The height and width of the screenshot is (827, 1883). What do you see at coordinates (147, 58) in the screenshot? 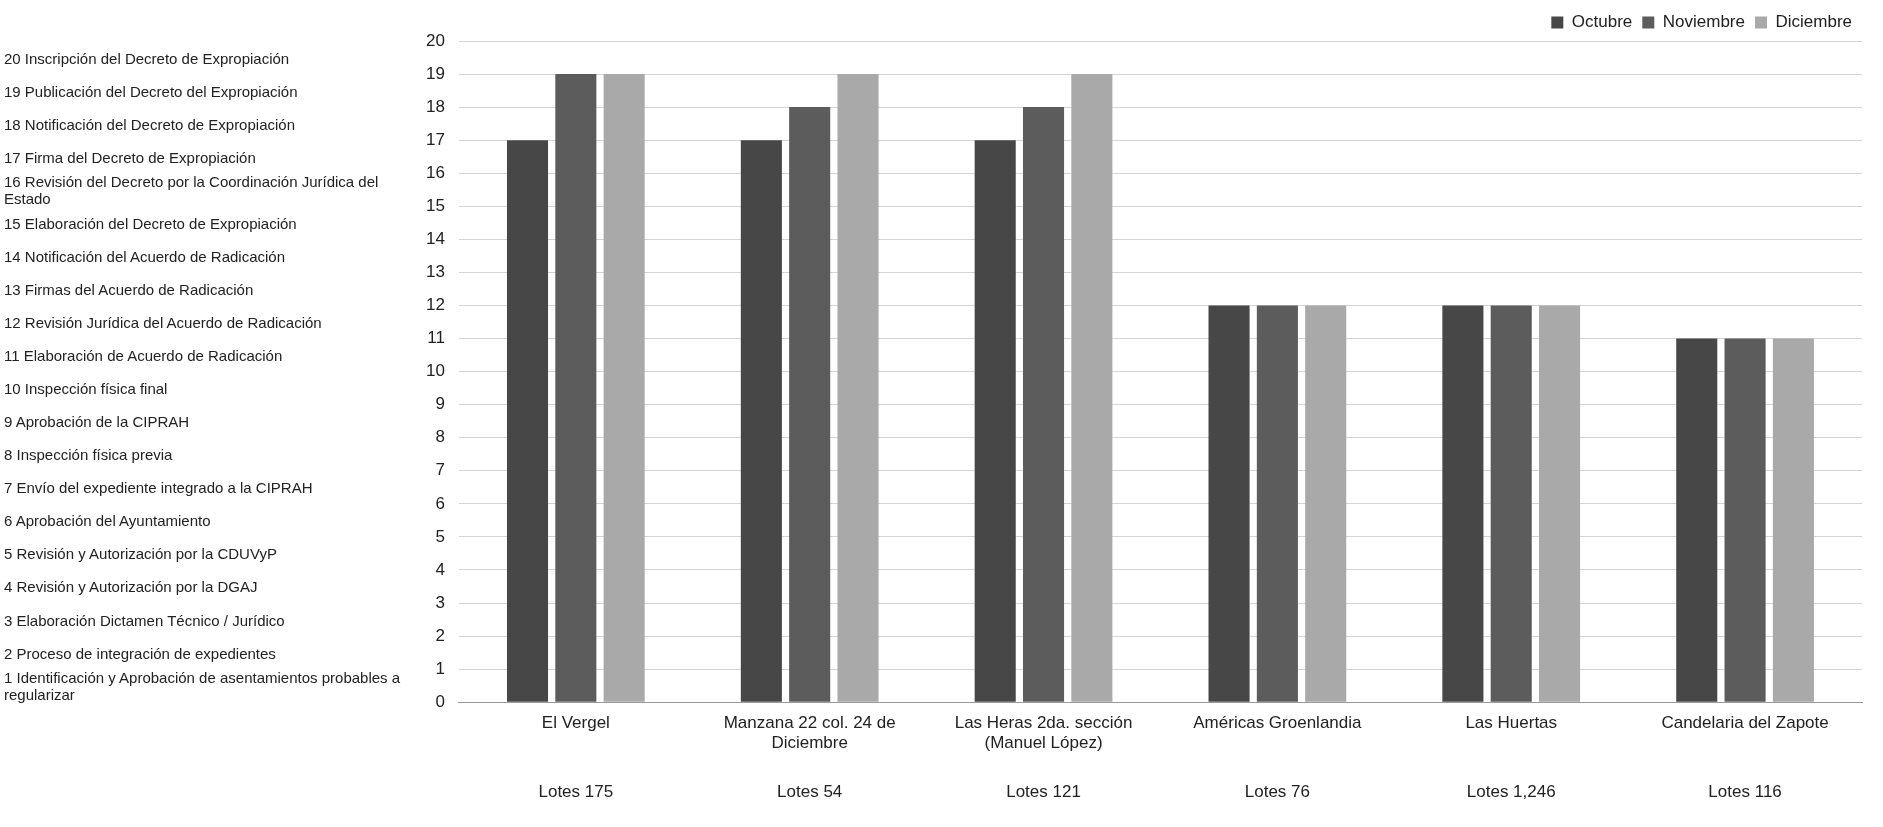
I see `text: 20 Inscripción del Decreto de Expropiación` at bounding box center [147, 58].